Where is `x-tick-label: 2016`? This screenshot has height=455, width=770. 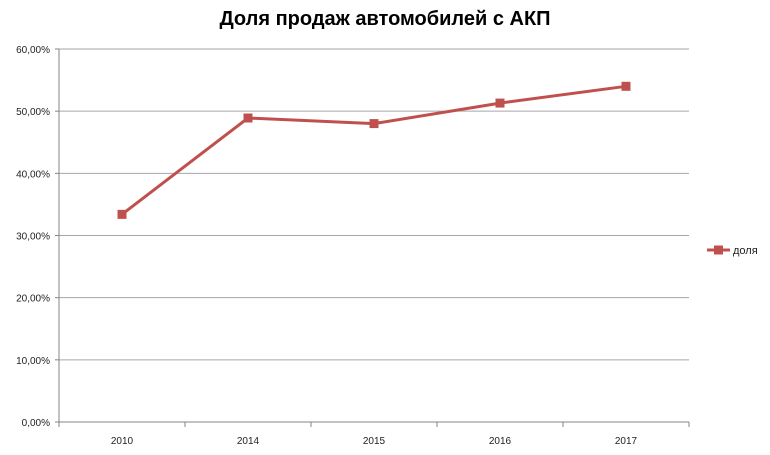
x-tick-label: 2016 is located at coordinates (500, 441).